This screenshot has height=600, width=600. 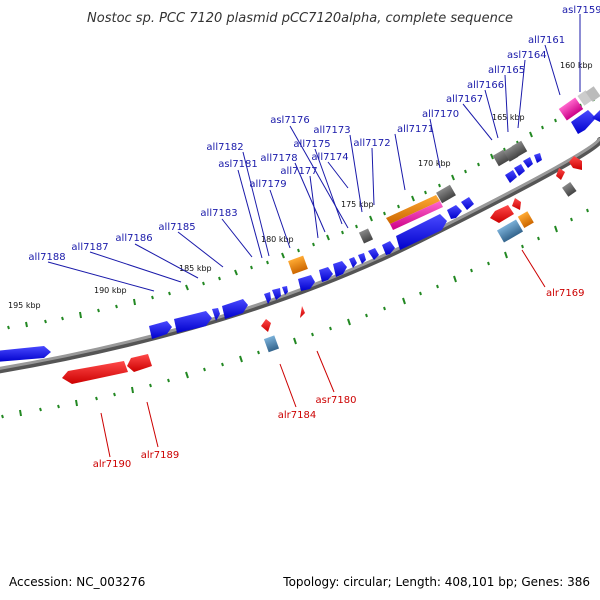 What do you see at coordinates (133, 238) in the screenshot?
I see `gene-label: all7186` at bounding box center [133, 238].